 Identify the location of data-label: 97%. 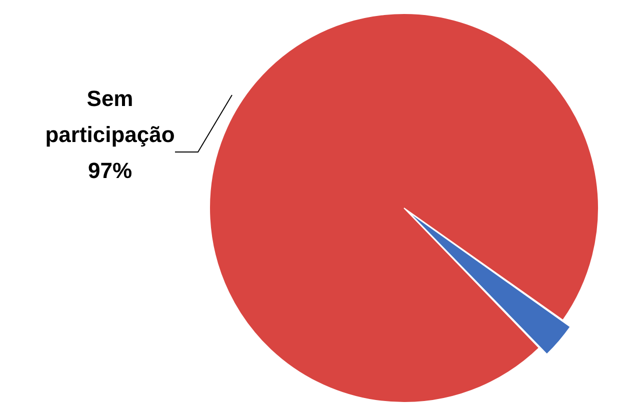
(110, 171).